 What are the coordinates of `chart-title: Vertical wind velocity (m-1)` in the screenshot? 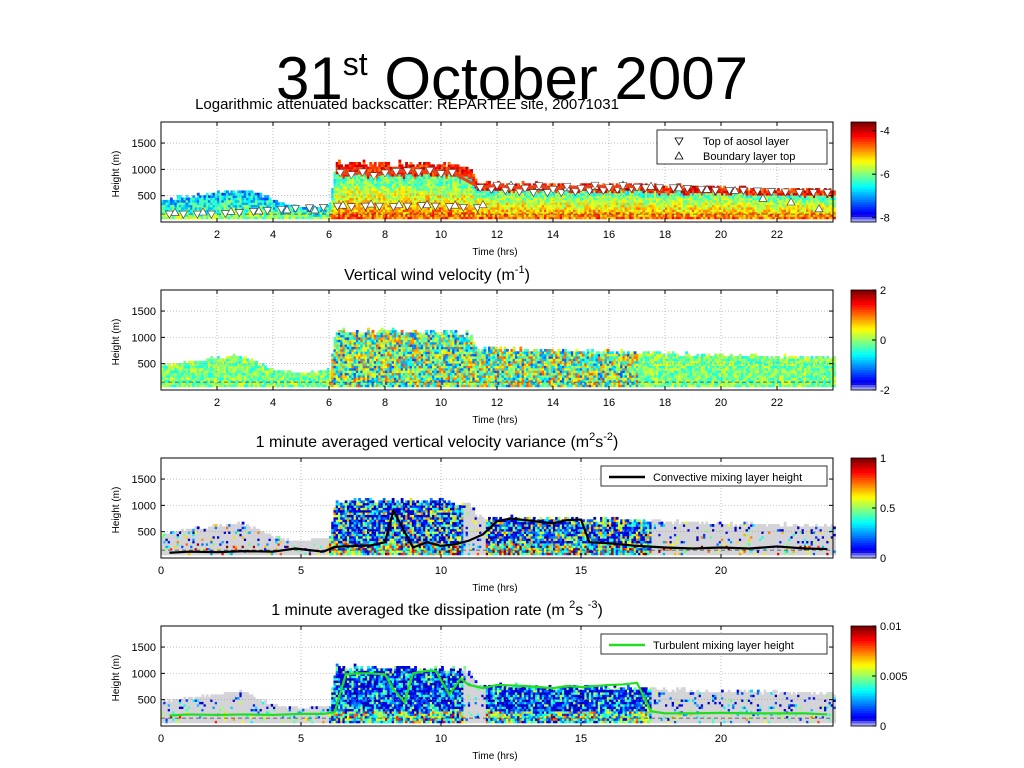 It's located at (437, 274).